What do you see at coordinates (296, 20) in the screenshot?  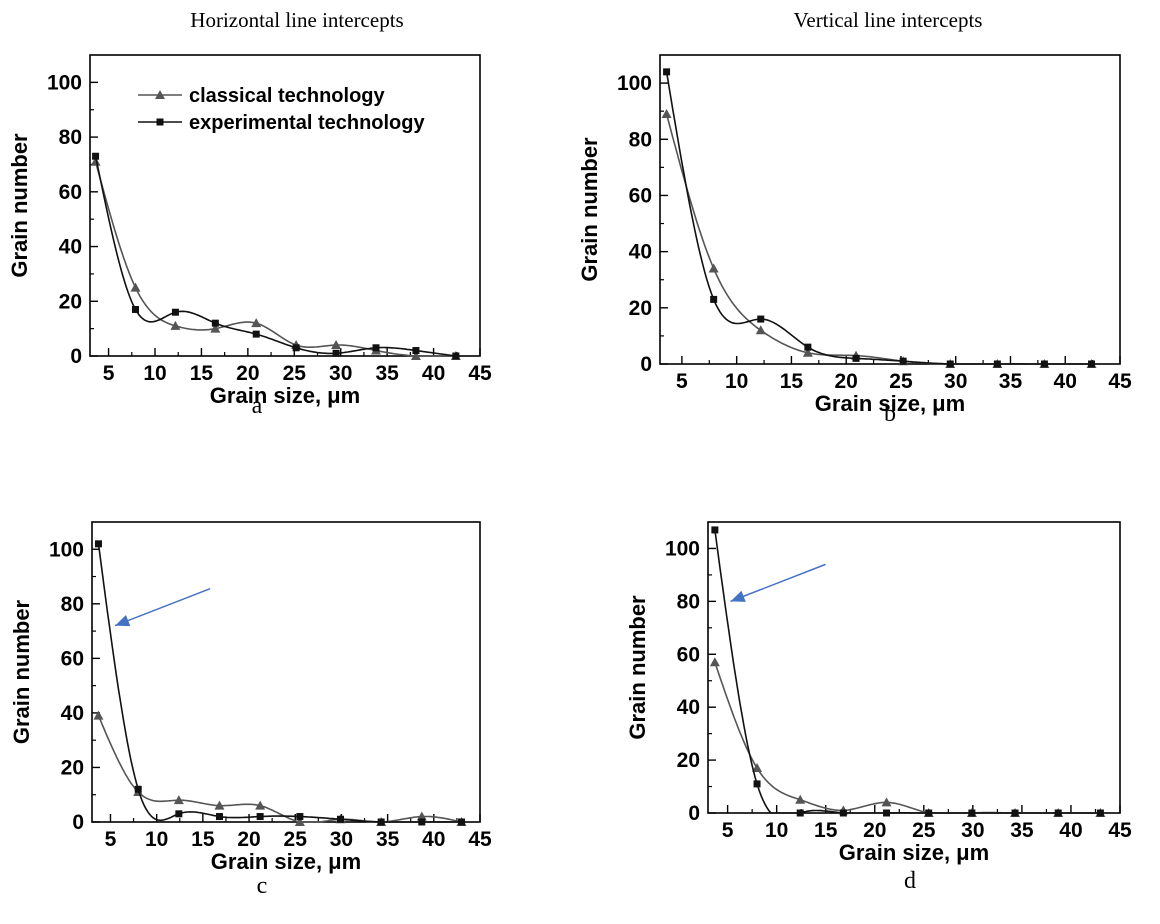 I see `column-title-horizontal: Horizontal line intercepts` at bounding box center [296, 20].